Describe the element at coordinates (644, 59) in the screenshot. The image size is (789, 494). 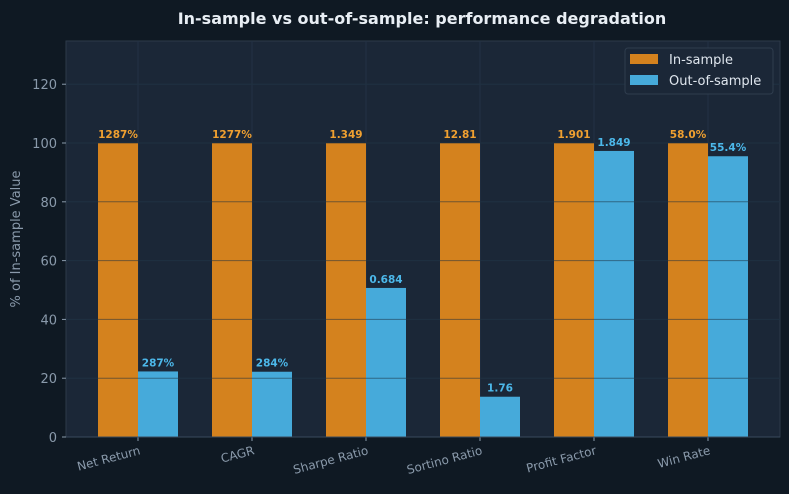
I see `legend-swatch-in-sample` at that location.